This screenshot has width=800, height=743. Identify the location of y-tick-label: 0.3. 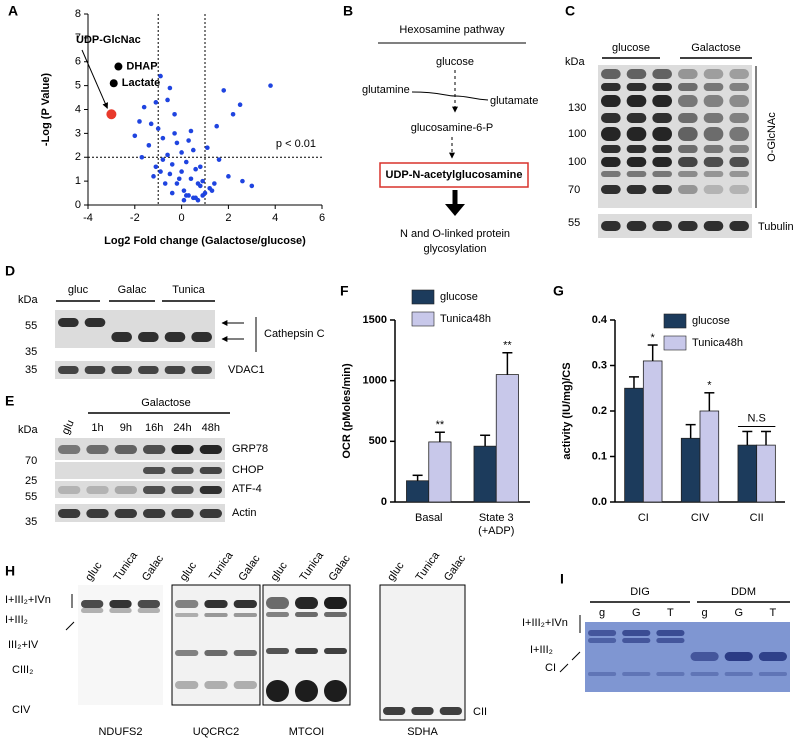
(599, 365).